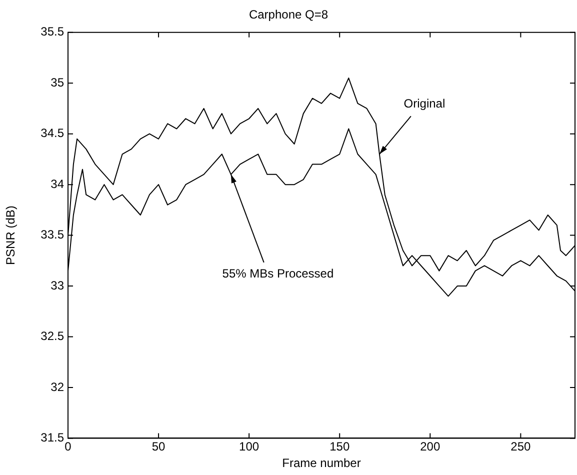 The image size is (577, 475). I want to click on y-tick-label: 35.5, so click(52, 31).